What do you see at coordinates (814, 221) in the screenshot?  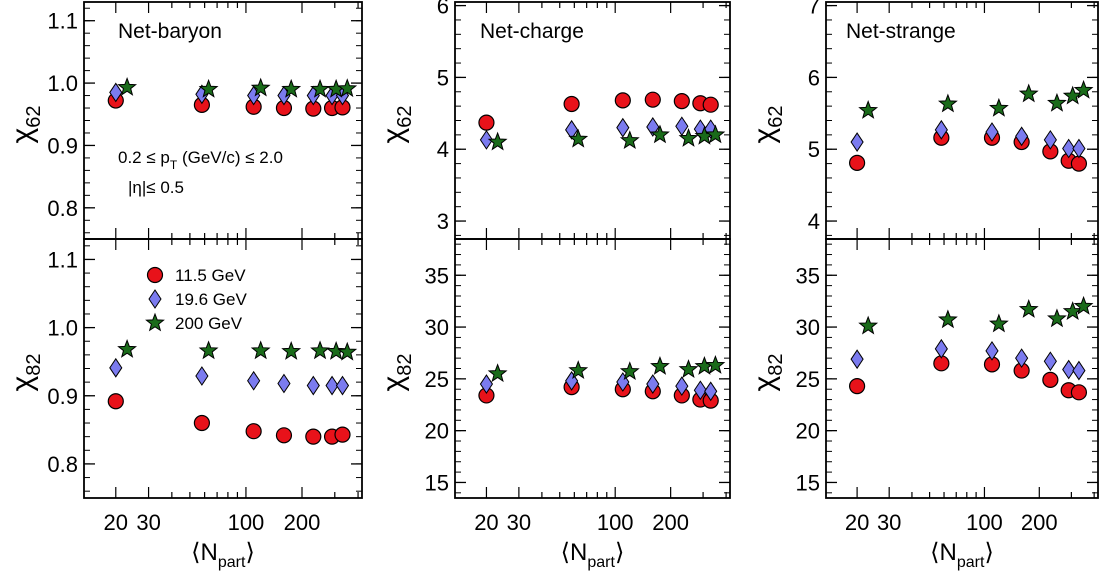 I see `y-tick-label: 4` at bounding box center [814, 221].